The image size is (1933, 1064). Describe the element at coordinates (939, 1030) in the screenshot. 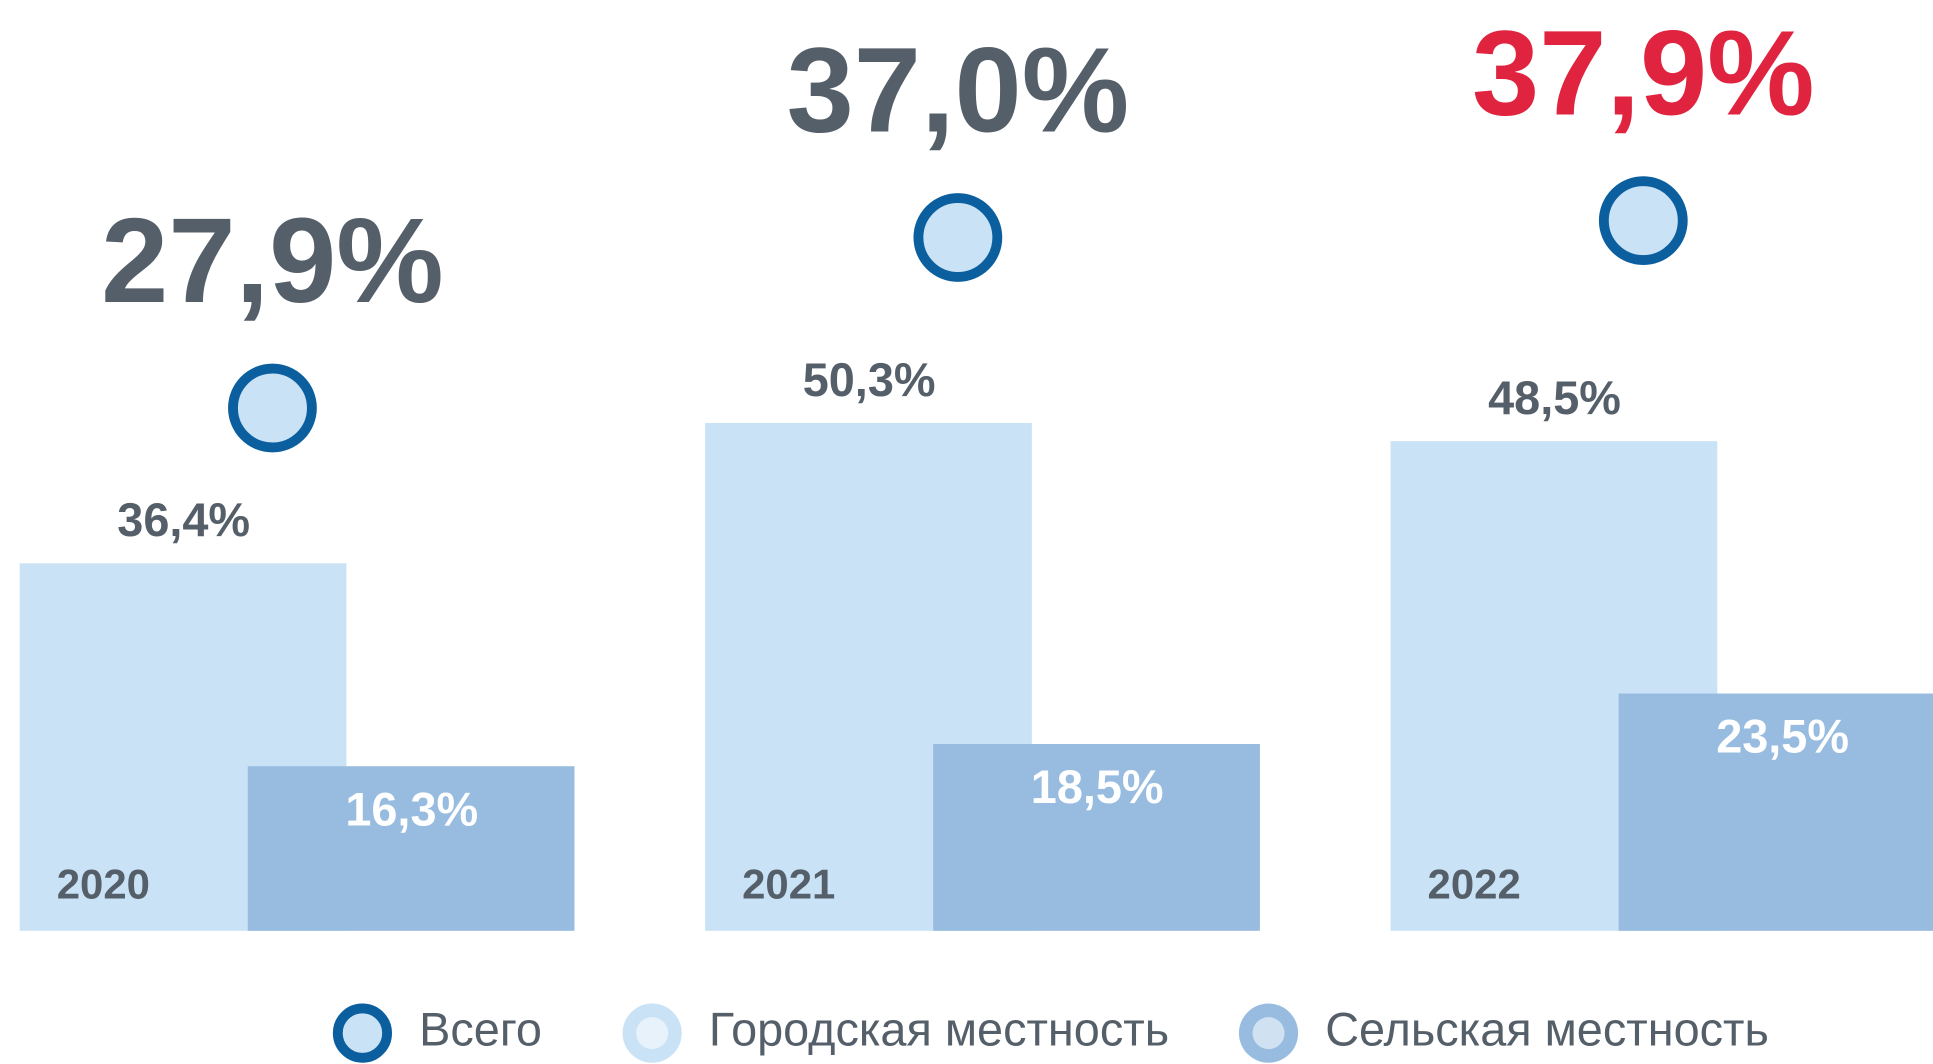

I see `legend-label: Городская местность` at that location.